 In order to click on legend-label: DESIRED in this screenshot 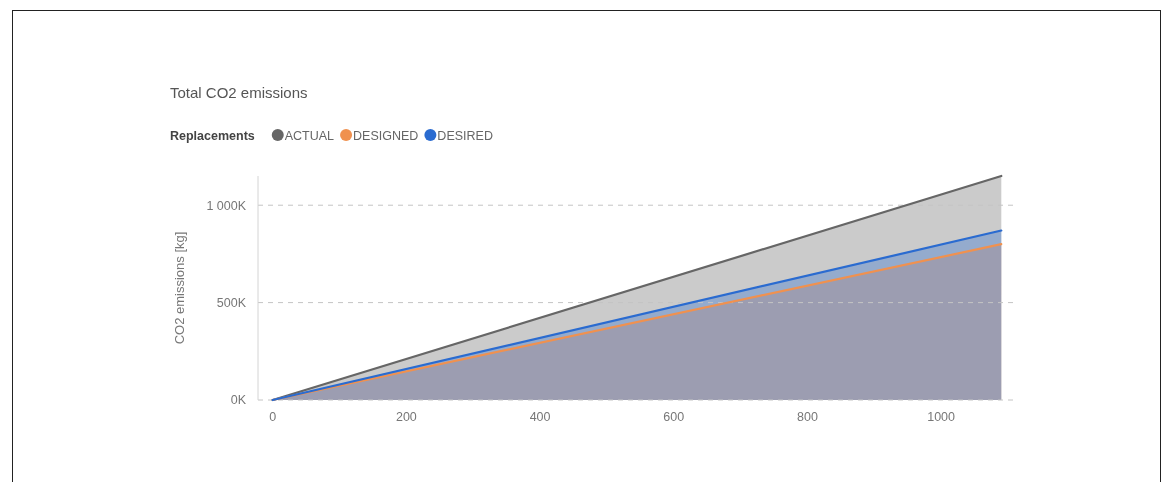, I will do `click(465, 135)`.